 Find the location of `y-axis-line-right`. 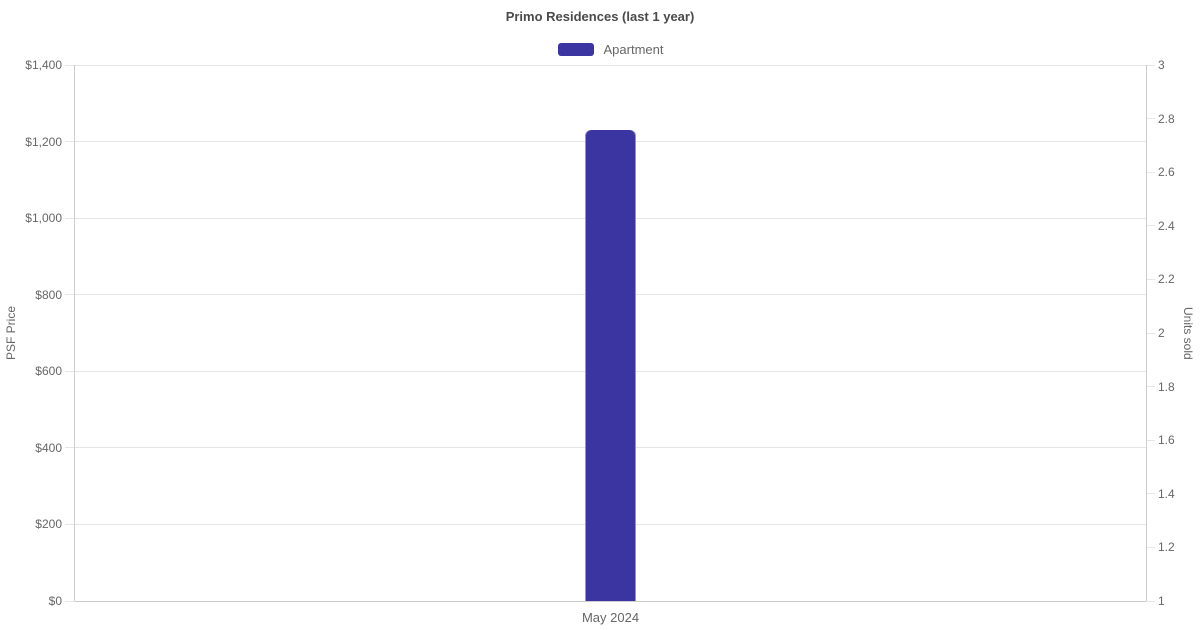

y-axis-line-right is located at coordinates (1146, 333).